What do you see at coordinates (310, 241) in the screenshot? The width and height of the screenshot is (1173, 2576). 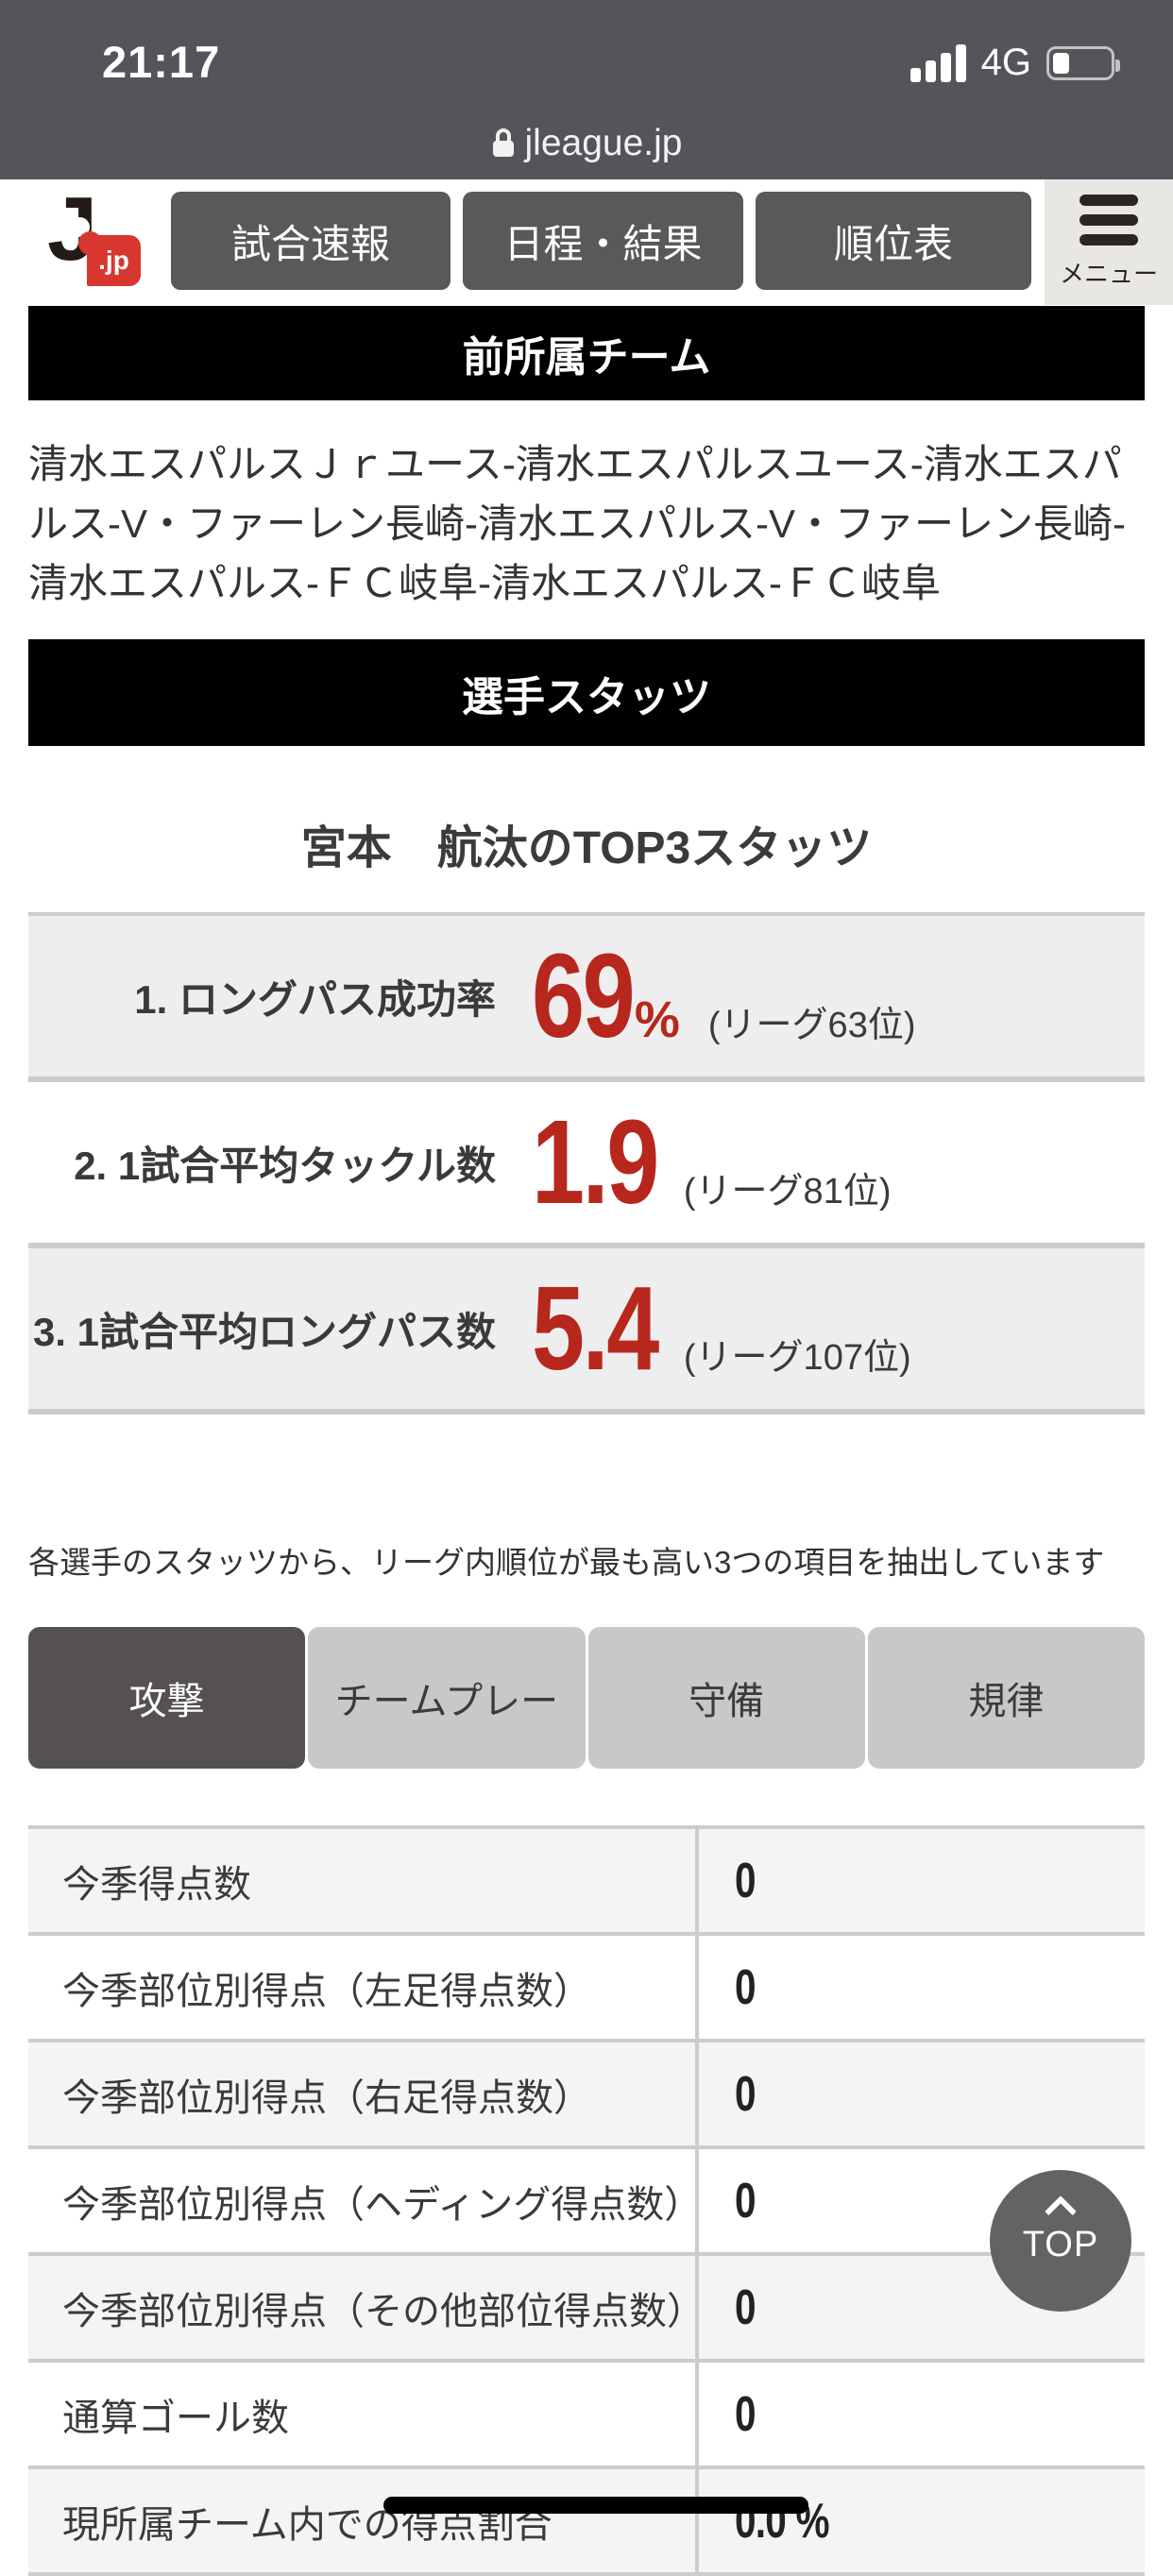 I see `nav-button-live-scores: 試合速報` at bounding box center [310, 241].